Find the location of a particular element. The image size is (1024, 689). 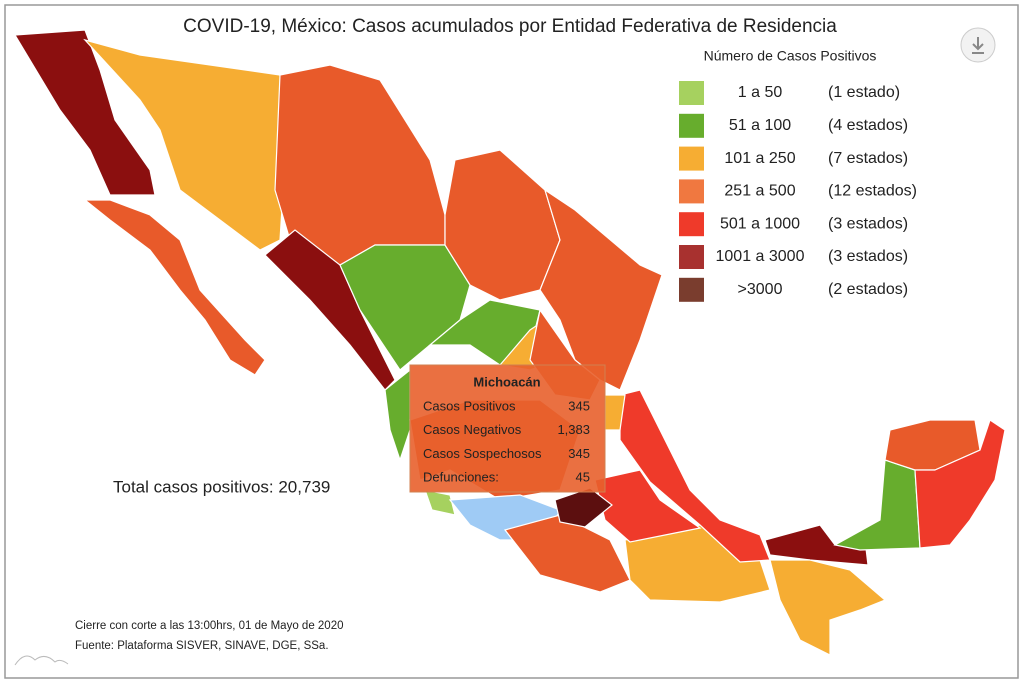

tooltip-box is located at coordinates (507, 428).